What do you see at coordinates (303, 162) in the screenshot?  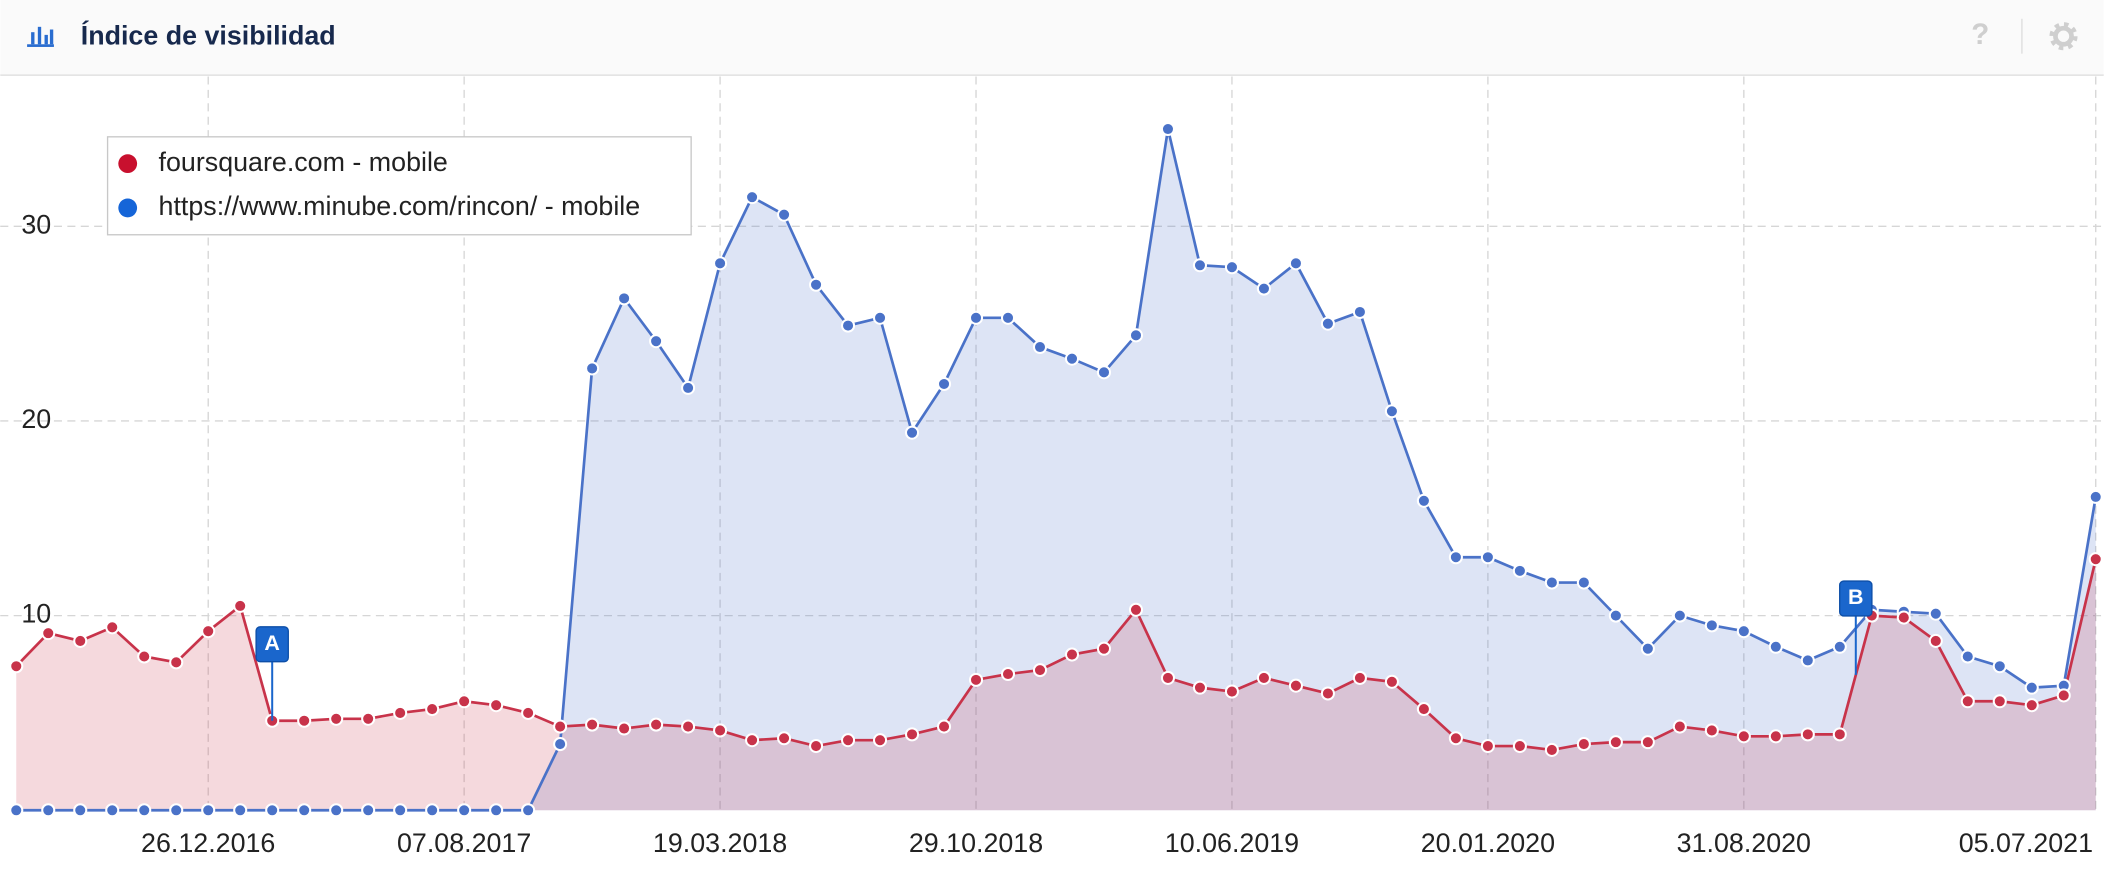 I see `legend-label: foursquare.com - mobile` at bounding box center [303, 162].